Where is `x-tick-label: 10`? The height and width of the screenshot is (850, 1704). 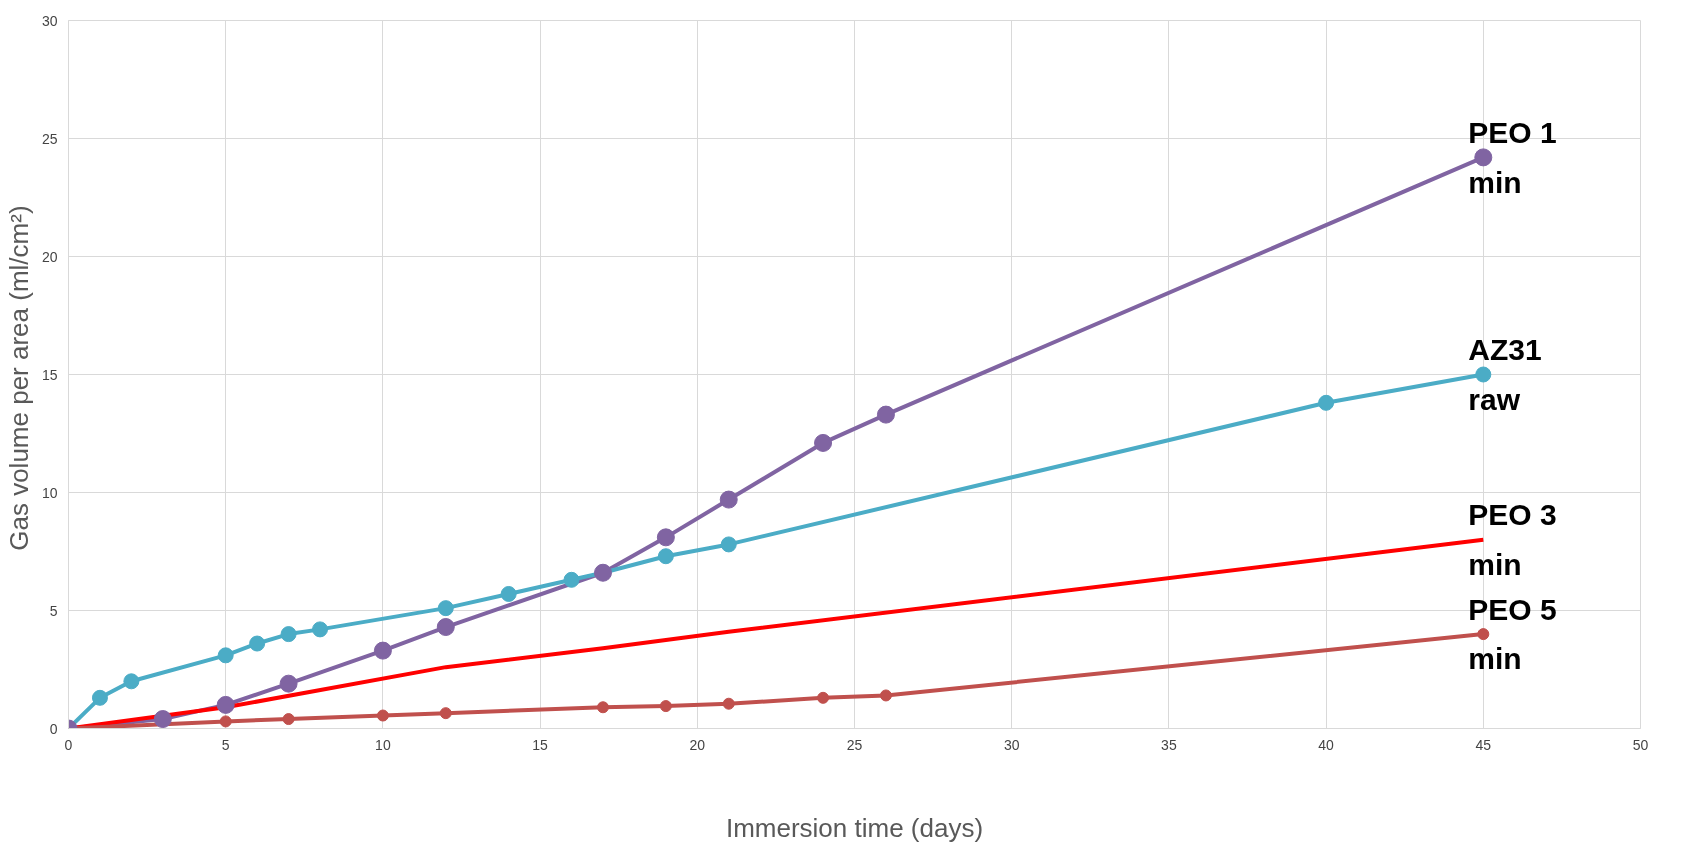
x-tick-label: 10 is located at coordinates (383, 744).